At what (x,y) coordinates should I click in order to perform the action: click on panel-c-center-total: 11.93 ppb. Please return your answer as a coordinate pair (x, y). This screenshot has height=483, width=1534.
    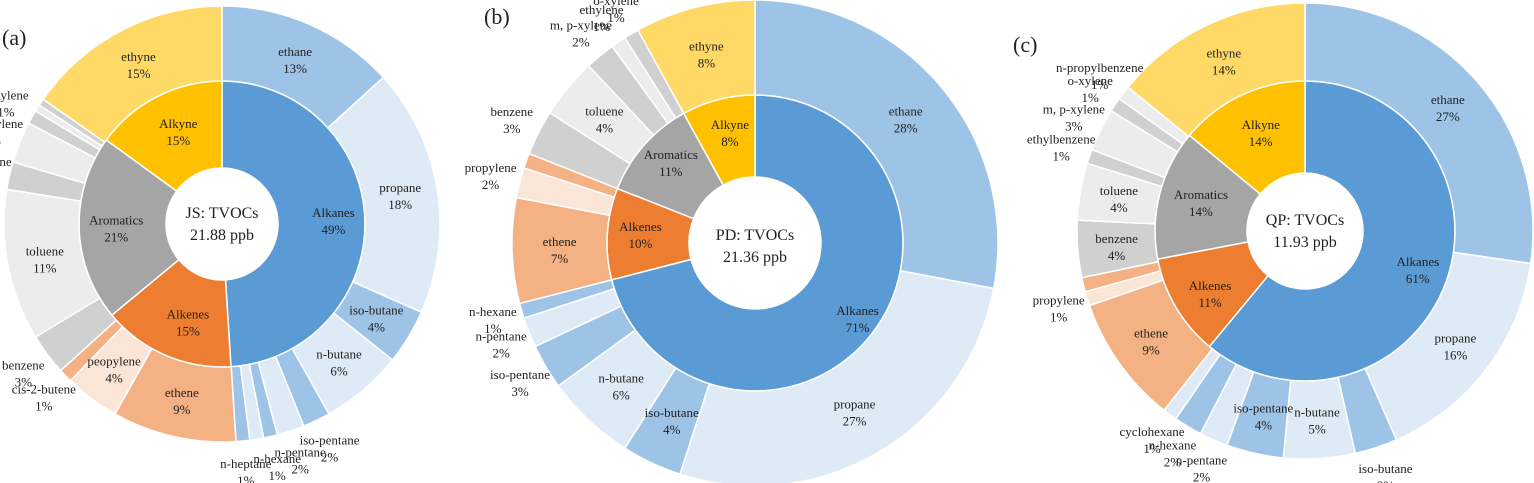
    Looking at the image, I should click on (1304, 242).